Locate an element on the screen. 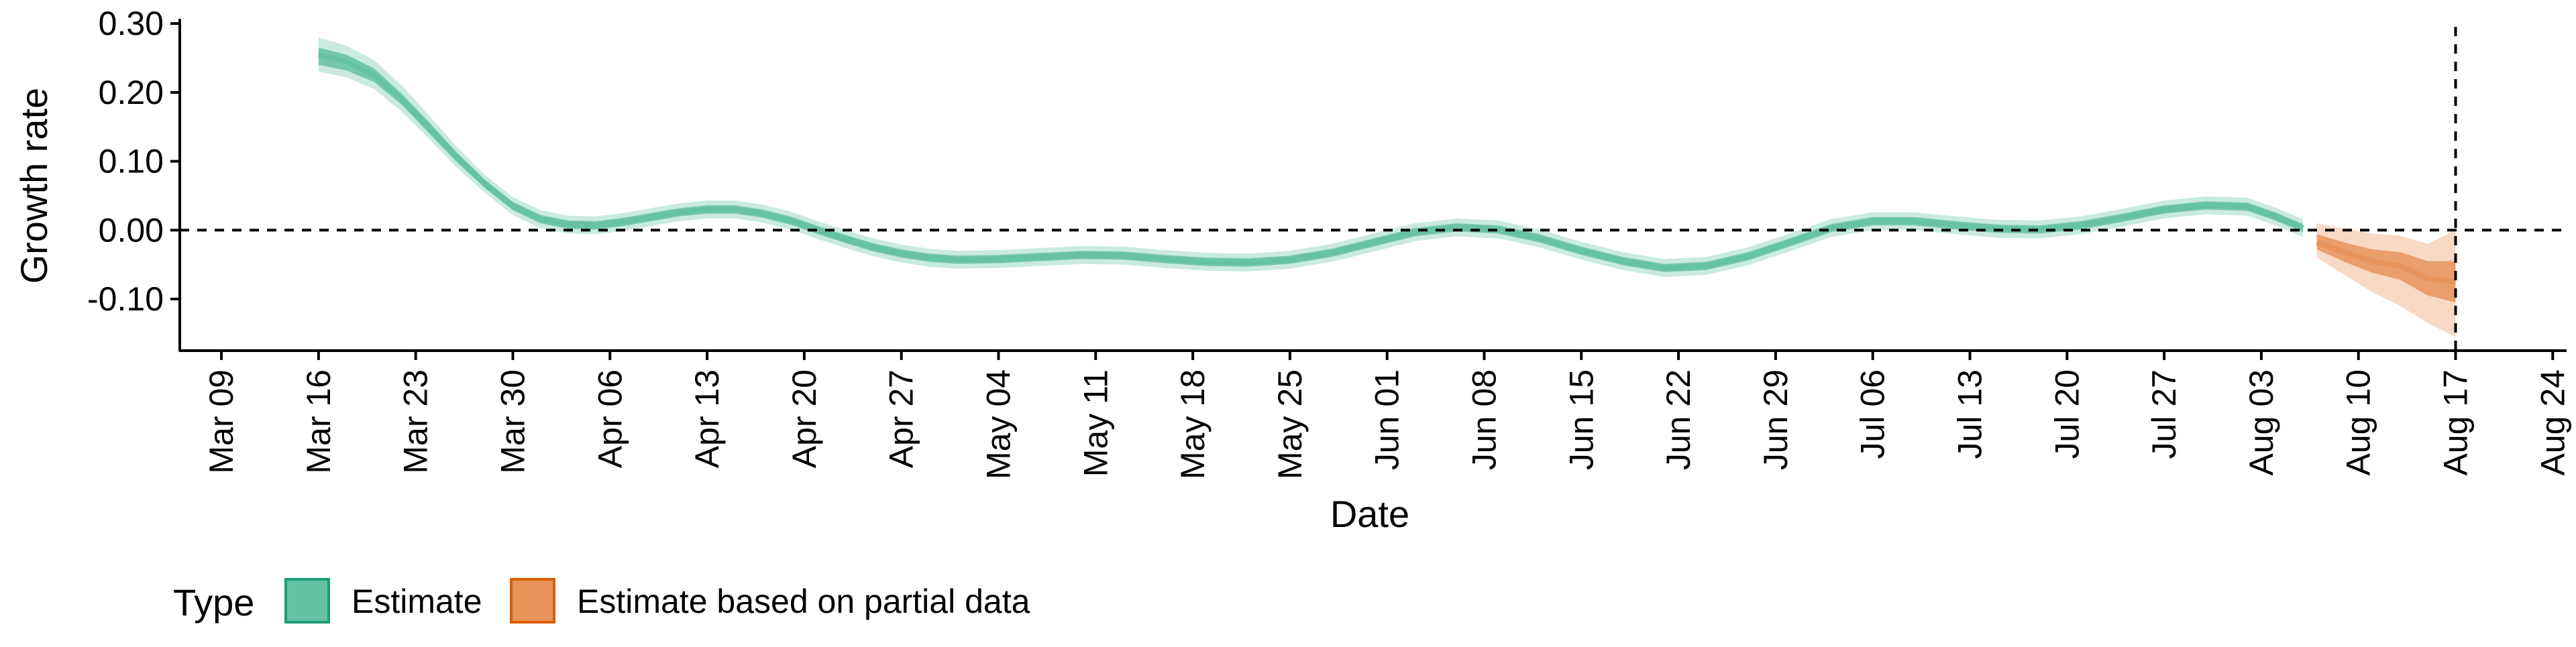  x-tick-label: Jun 01 is located at coordinates (1387, 420).